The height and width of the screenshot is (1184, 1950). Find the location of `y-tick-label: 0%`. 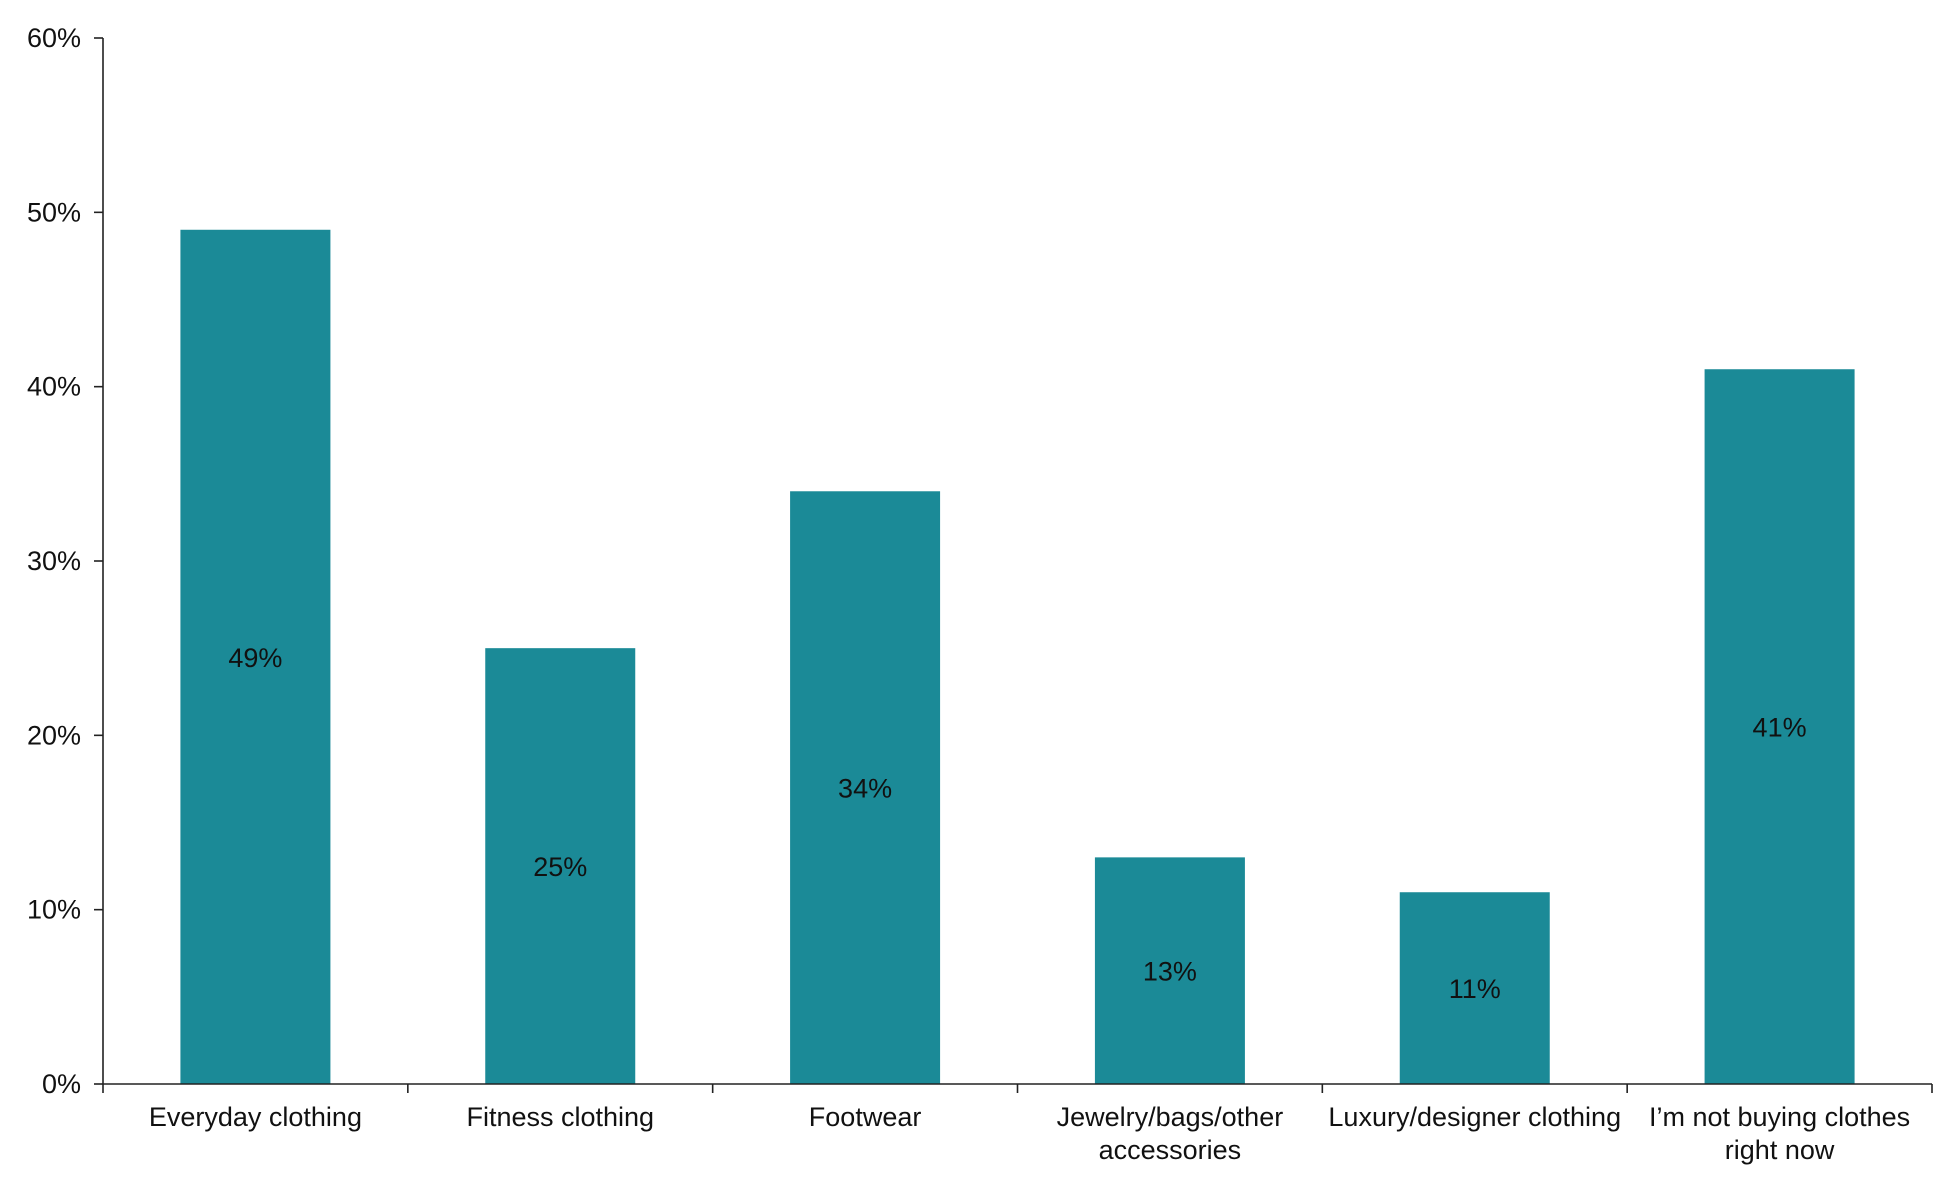

y-tick-label: 0% is located at coordinates (61, 1084).